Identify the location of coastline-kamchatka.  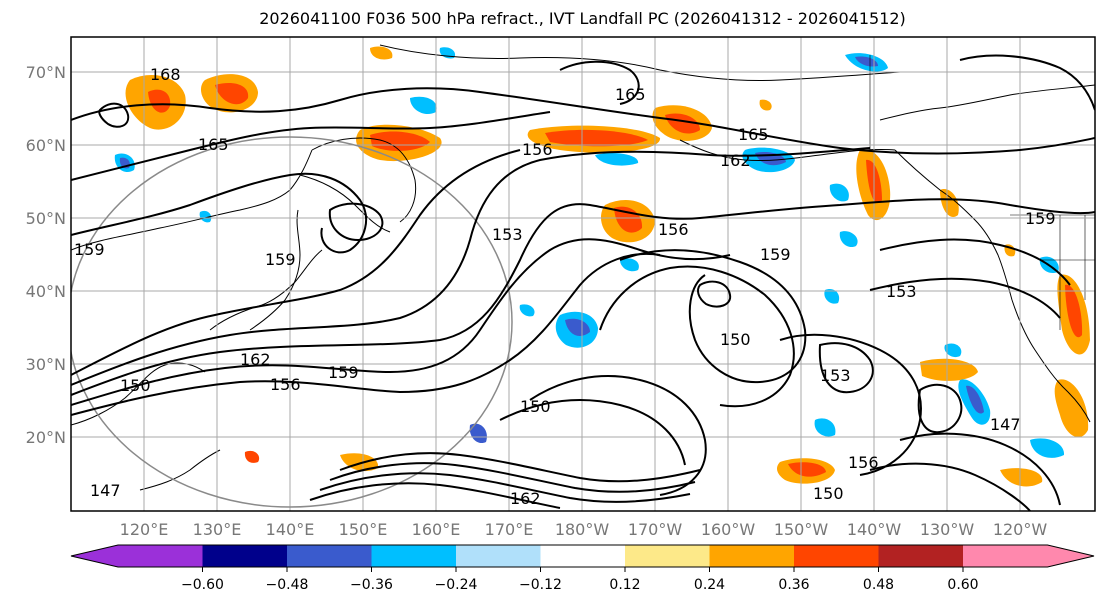
(364, 180).